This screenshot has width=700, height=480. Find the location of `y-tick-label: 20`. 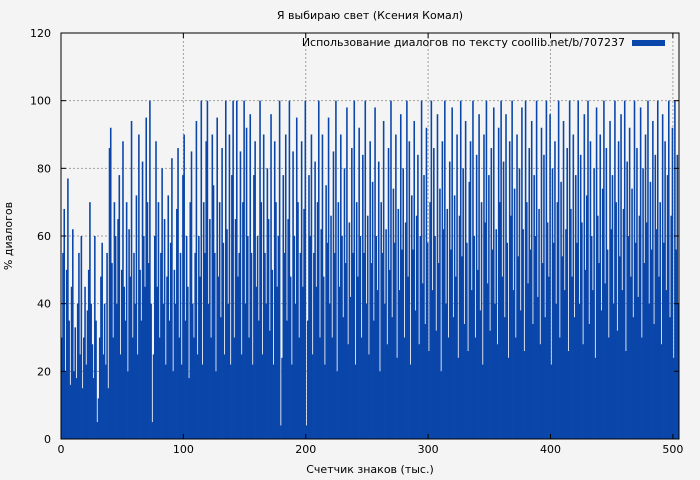

y-tick-label: 20 is located at coordinates (44, 371).